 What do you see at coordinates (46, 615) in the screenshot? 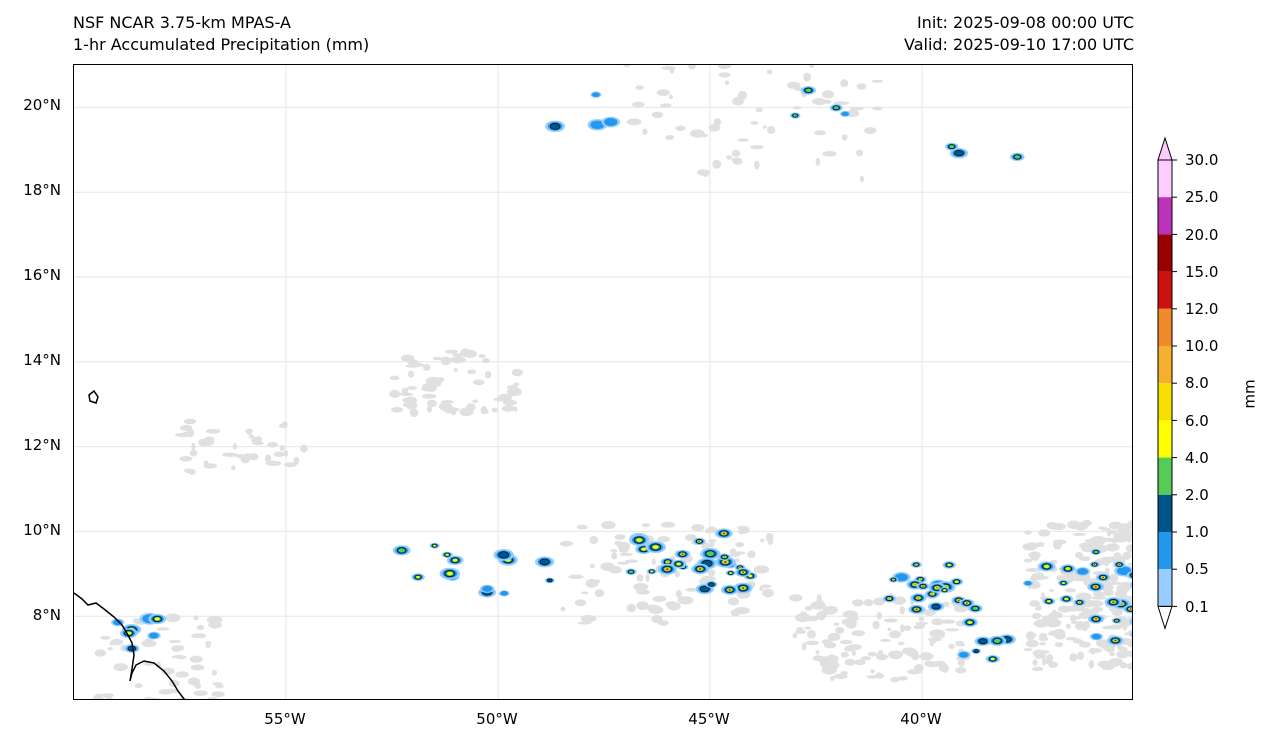
I see `lat-label: 8°N` at bounding box center [46, 615].